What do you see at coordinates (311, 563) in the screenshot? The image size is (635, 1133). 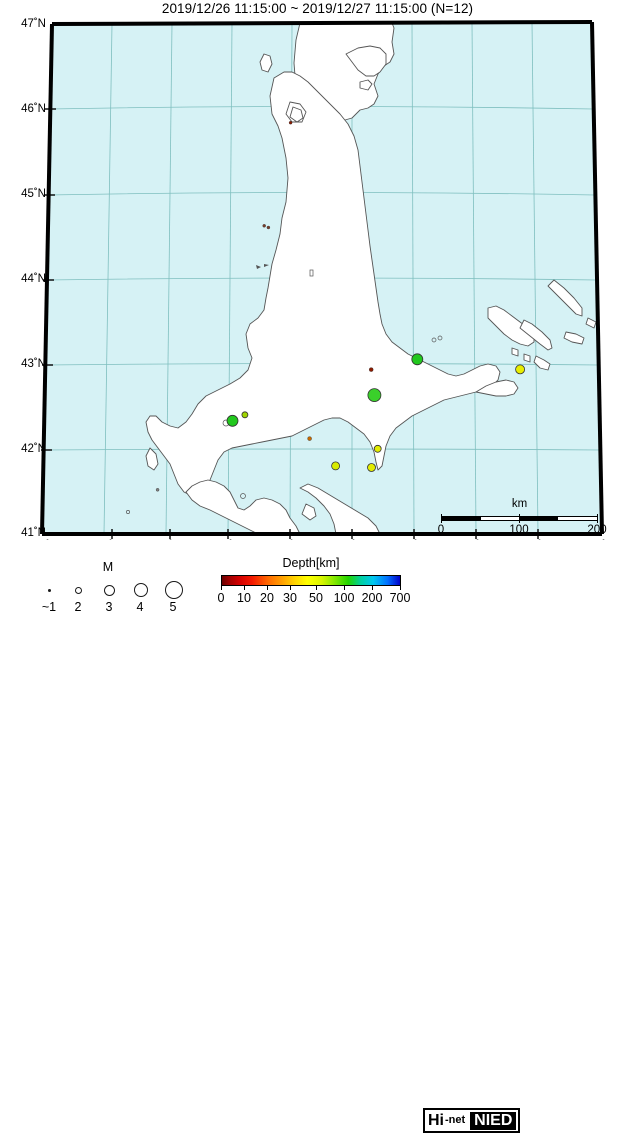 I see `depth-legend-title: Depth[km]` at bounding box center [311, 563].